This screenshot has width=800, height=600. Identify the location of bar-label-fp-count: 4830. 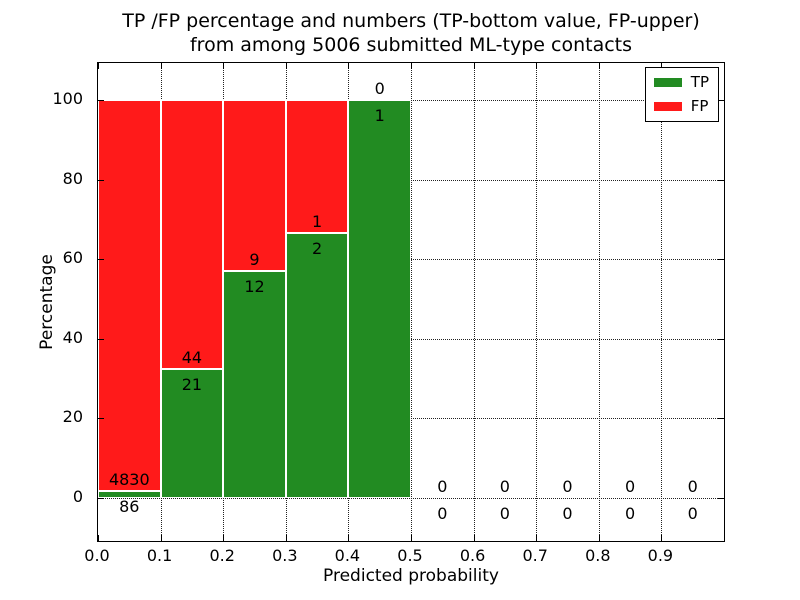
(129, 480).